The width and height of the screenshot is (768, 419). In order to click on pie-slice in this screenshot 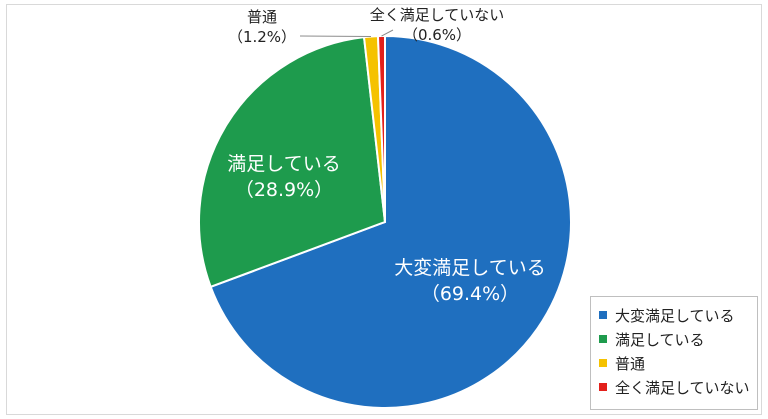, I will do `click(292, 162)`.